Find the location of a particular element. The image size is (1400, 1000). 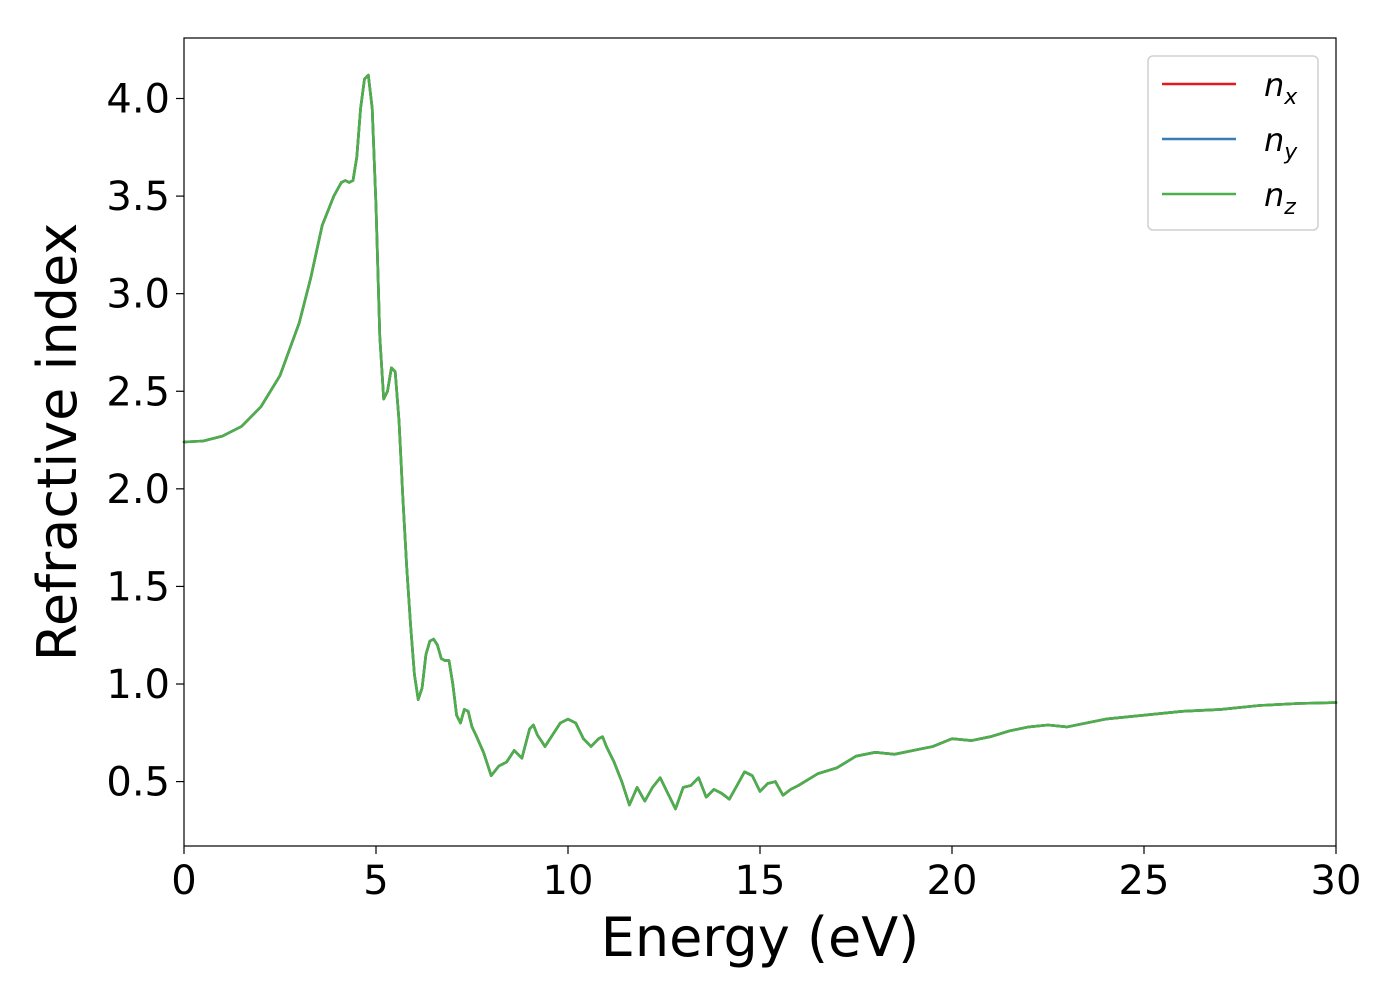

y-tick-label: 2.0 is located at coordinates (138, 490).